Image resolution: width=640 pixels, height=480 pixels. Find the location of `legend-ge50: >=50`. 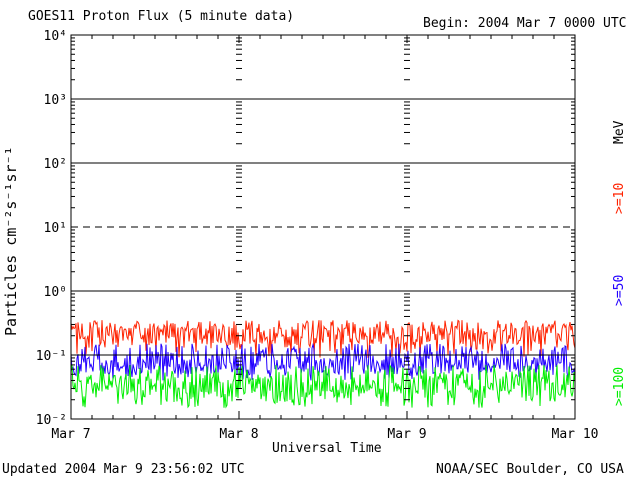

legend-ge50: >=50 is located at coordinates (619, 290).